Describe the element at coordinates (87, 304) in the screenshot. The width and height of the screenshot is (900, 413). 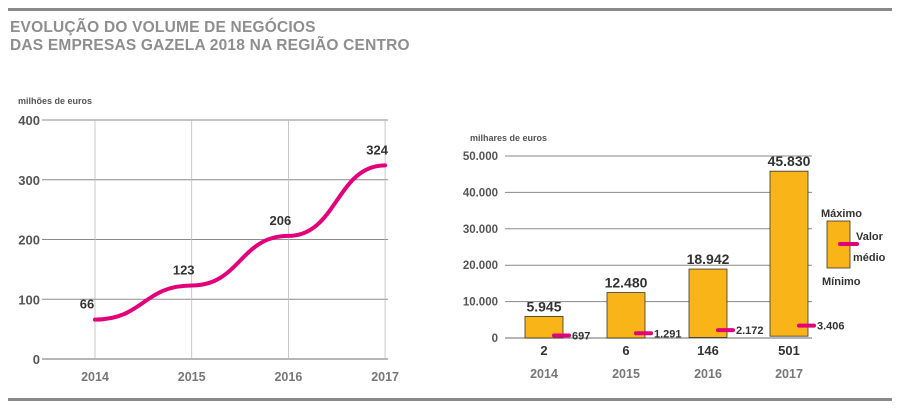
I see `line-data-label: 66` at that location.